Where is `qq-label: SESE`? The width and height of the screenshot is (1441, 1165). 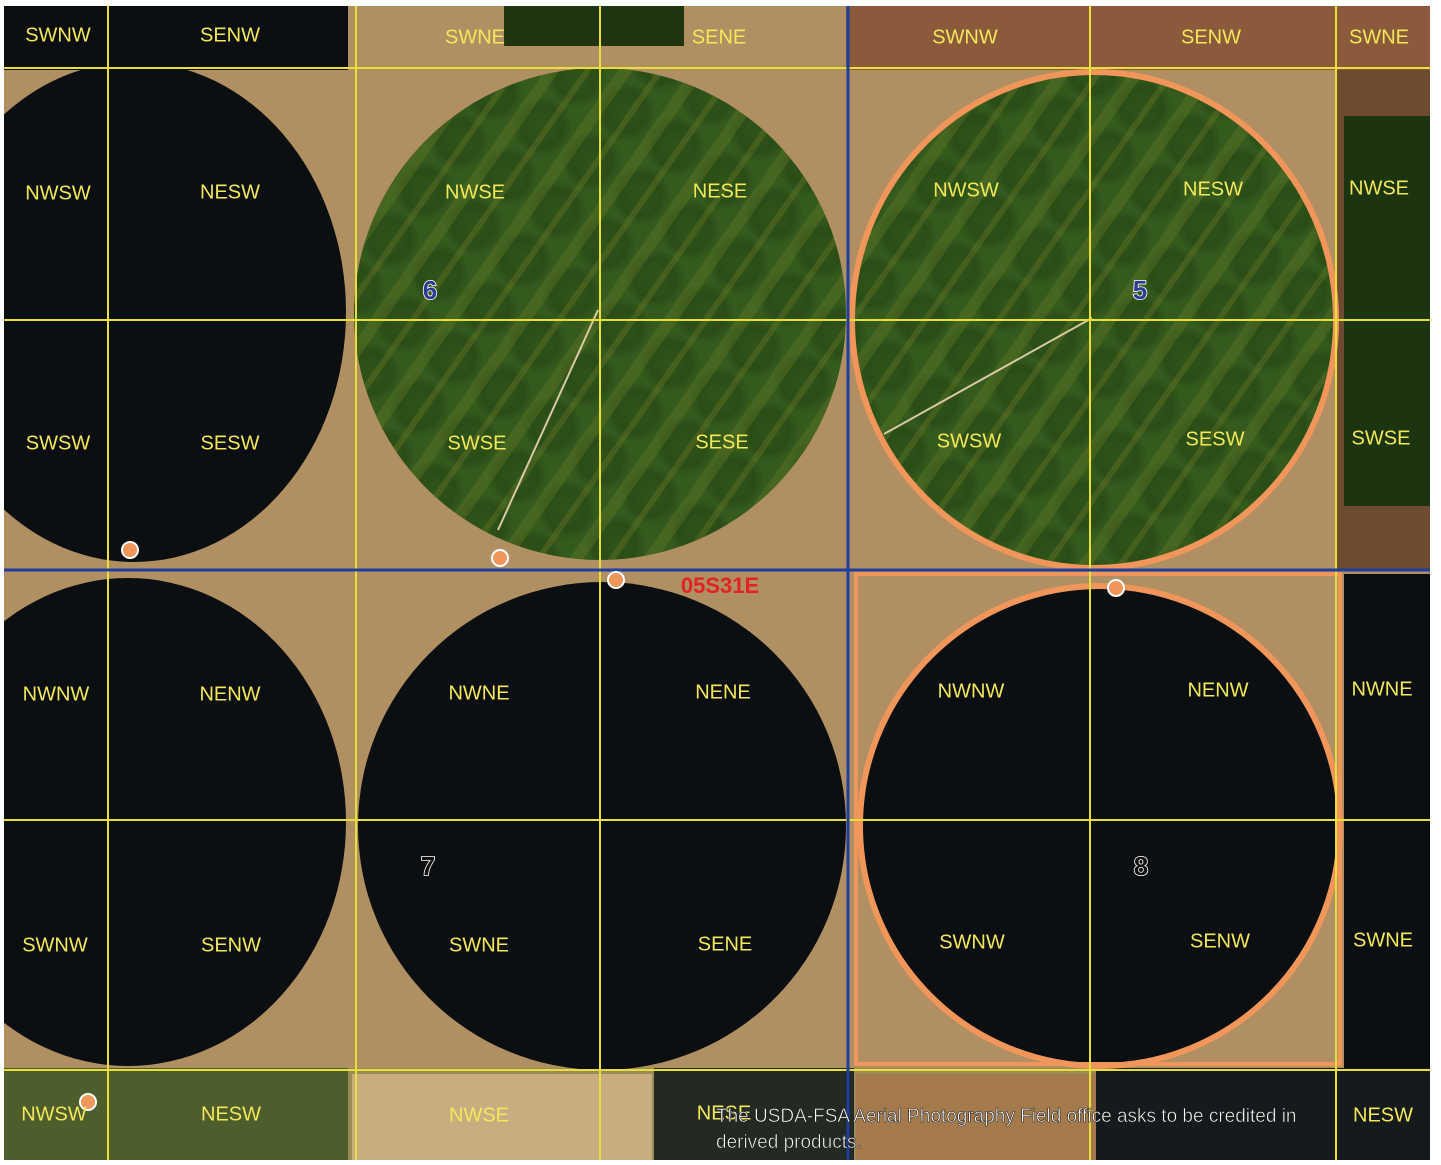
qq-label: SESE is located at coordinates (721, 442).